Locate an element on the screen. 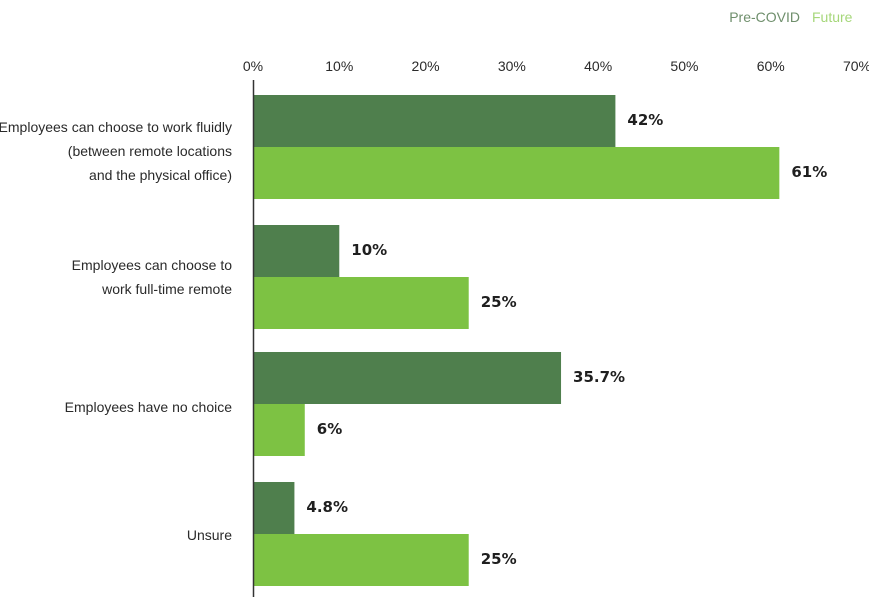  data-label: 4.8% is located at coordinates (327, 507).